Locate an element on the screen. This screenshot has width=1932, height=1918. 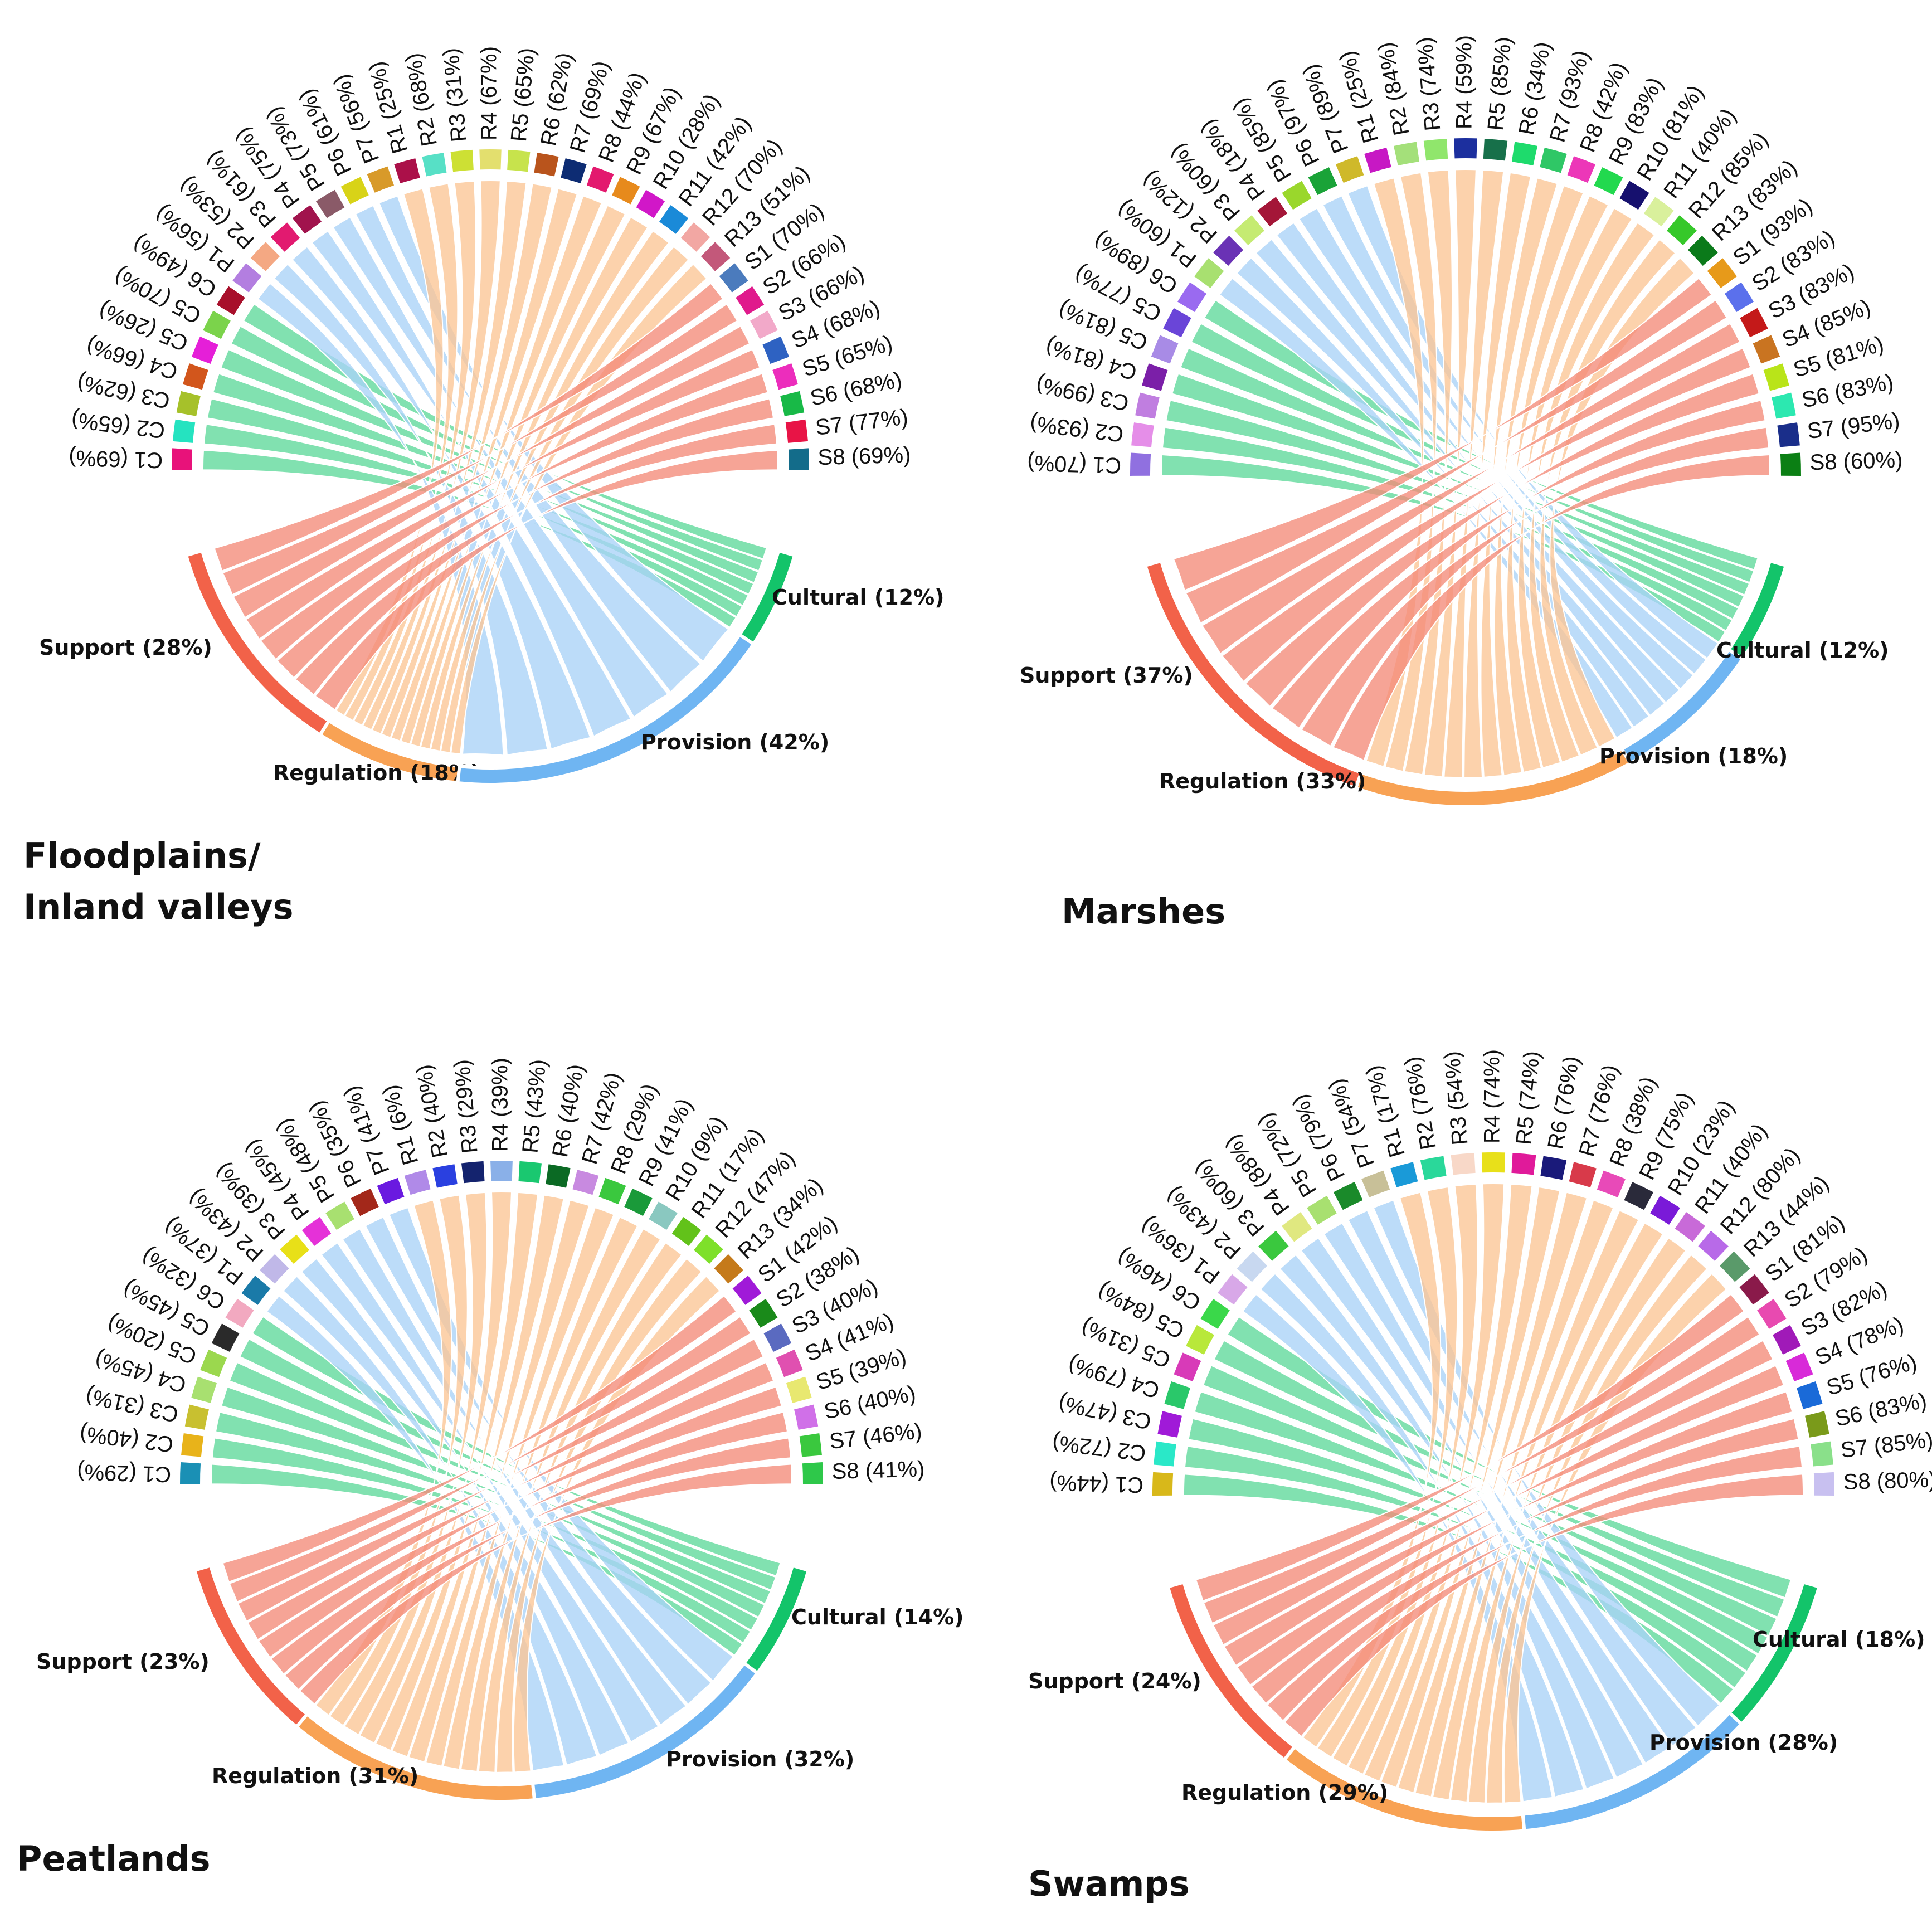
panel-title-line: Swamps is located at coordinates (1109, 1883).